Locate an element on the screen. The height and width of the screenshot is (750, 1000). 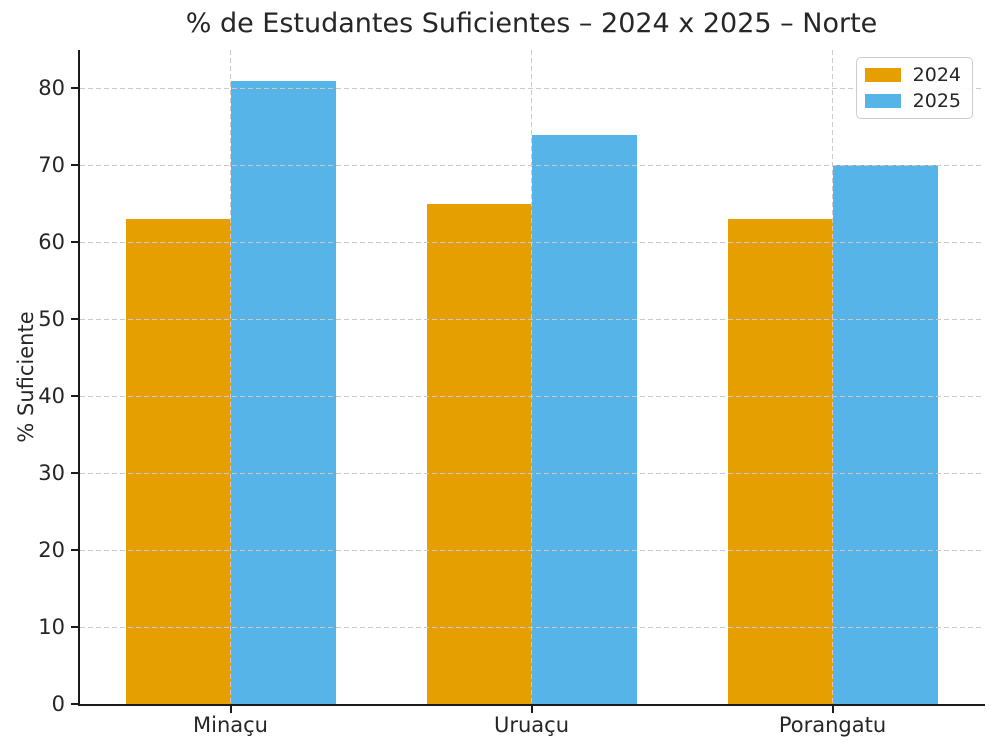
legend-swatch-2025 is located at coordinates (882, 101).